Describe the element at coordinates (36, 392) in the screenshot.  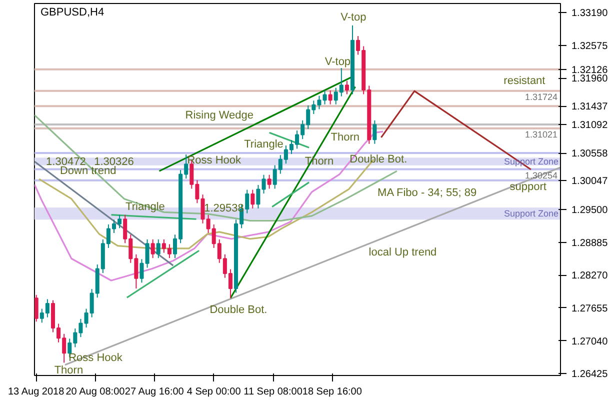
I see `x-tick-label: 13 Aug 2018` at that location.